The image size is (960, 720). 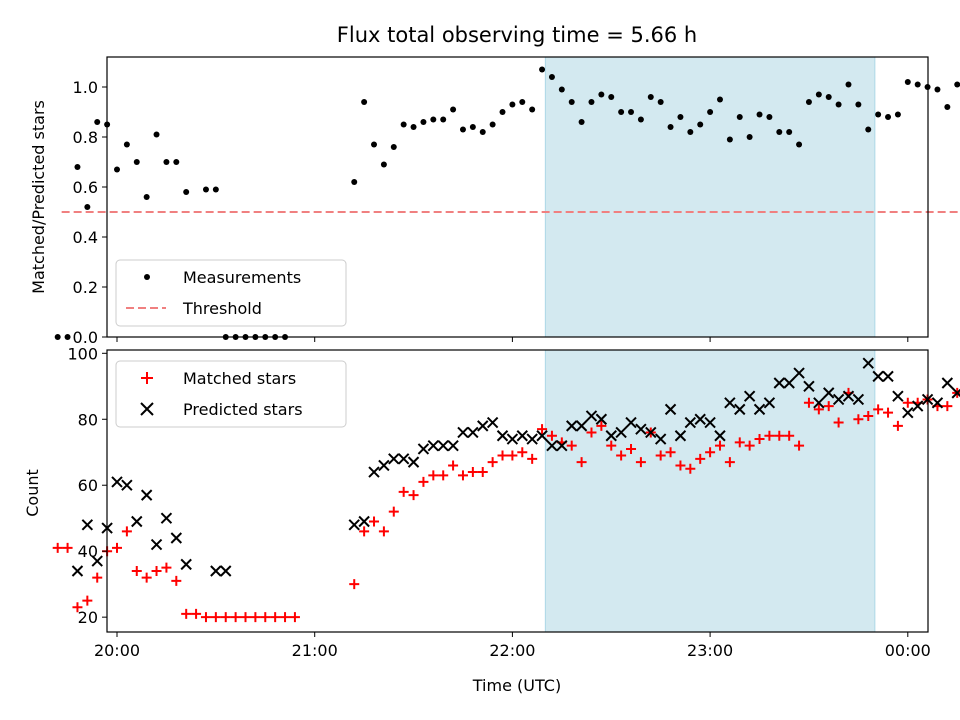 I want to click on y-tick-label: 0.4, so click(x=85, y=237).